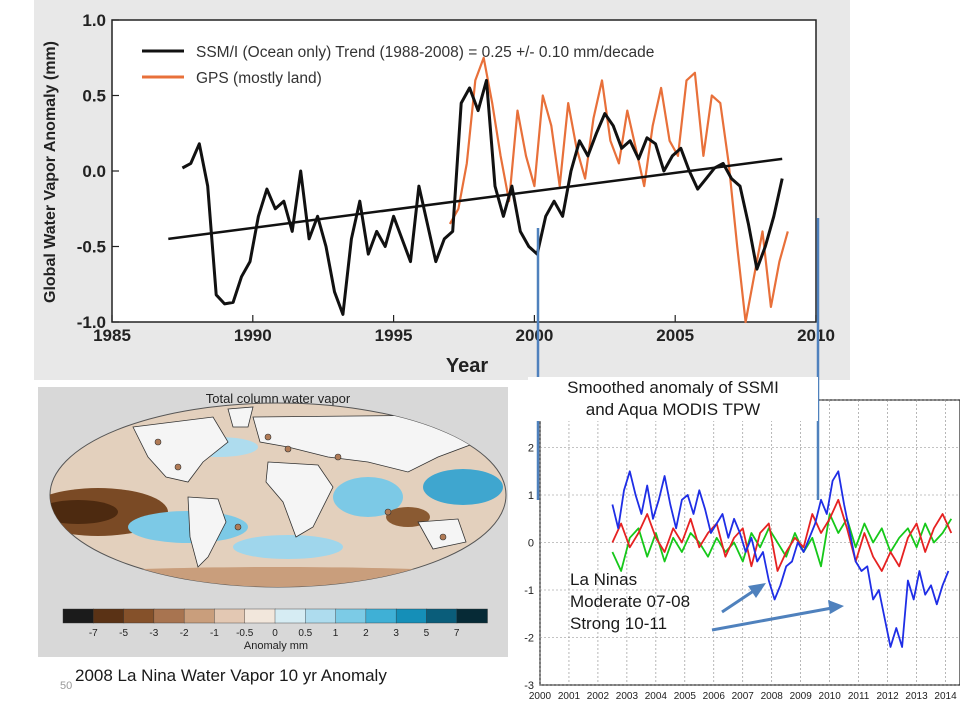 The width and height of the screenshot is (960, 720). Describe the element at coordinates (531, 449) in the screenshot. I see `y-tick-label: 2` at that location.